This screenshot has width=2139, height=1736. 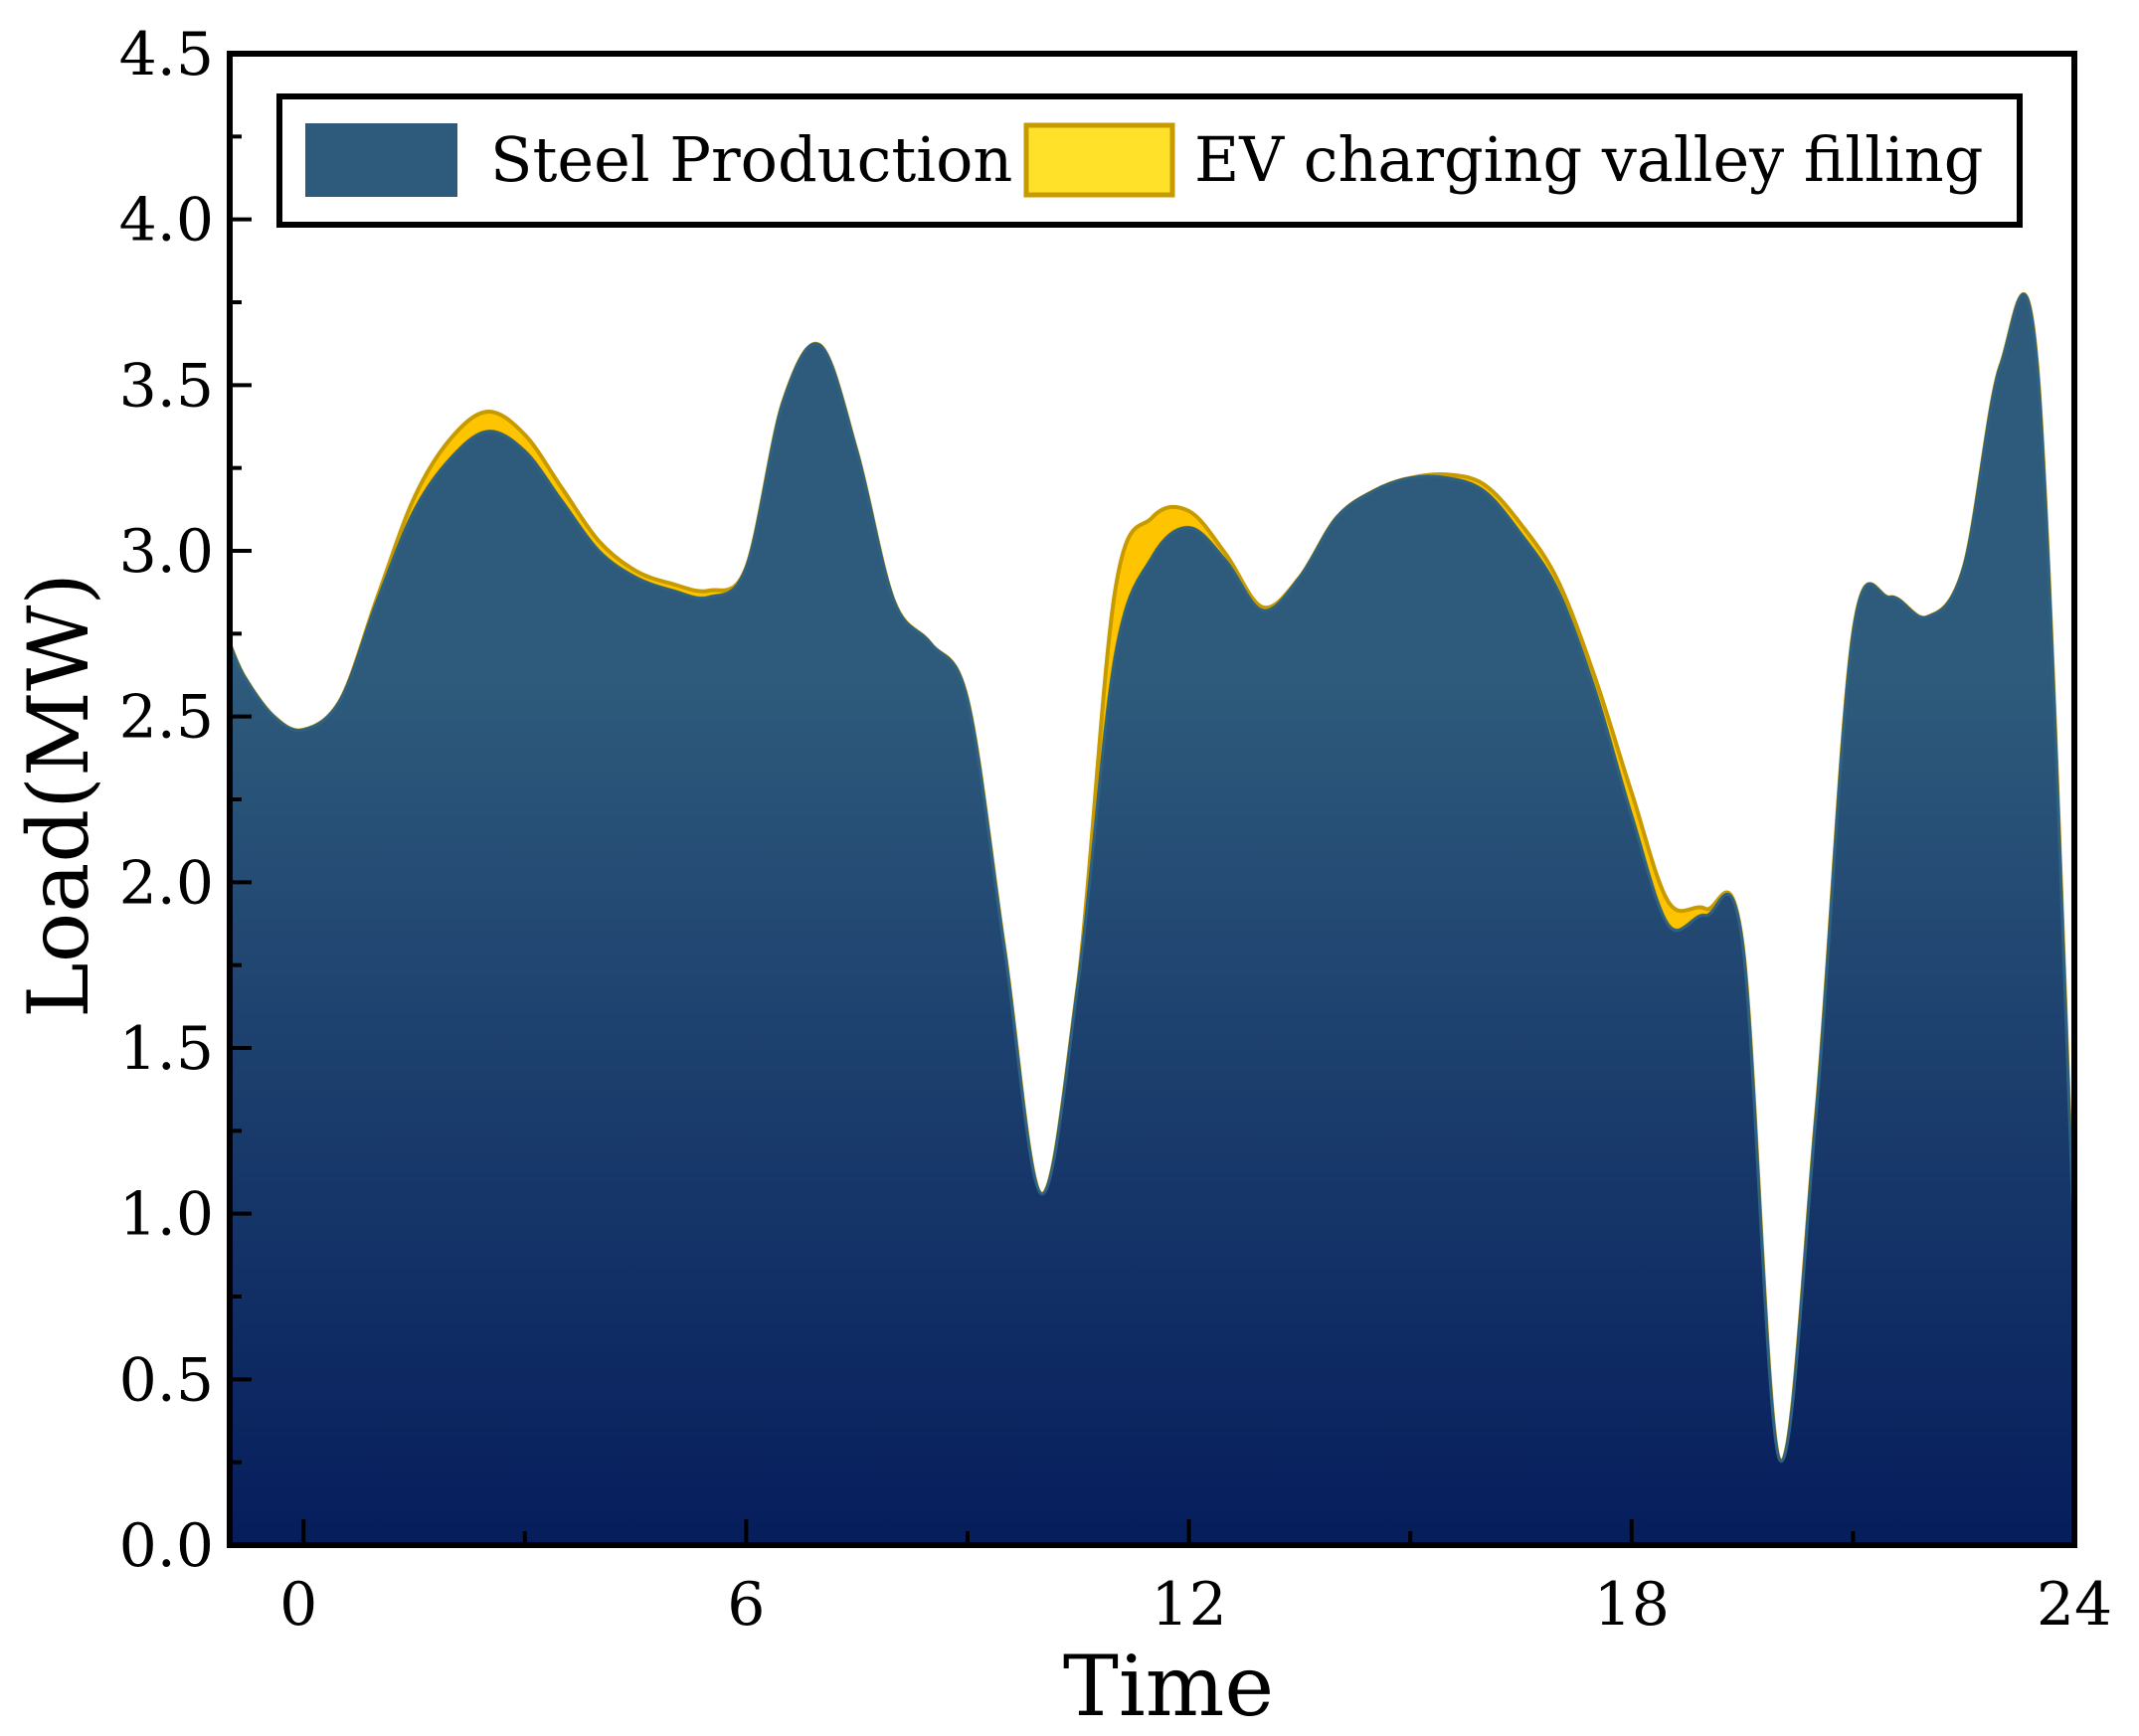 I want to click on y-tick-label: 2.0, so click(x=166, y=883).